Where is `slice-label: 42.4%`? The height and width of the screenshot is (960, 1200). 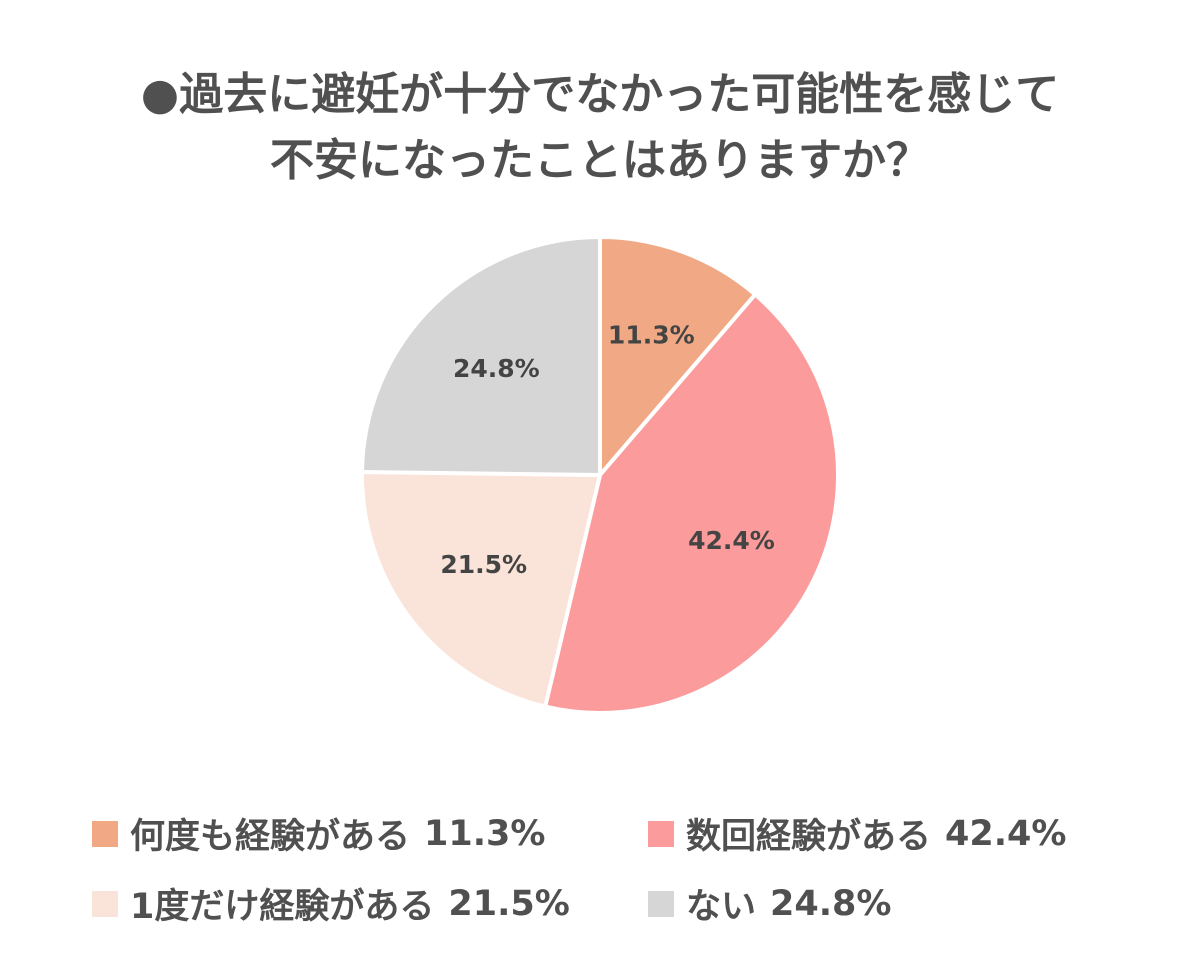
slice-label: 42.4% is located at coordinates (731, 540).